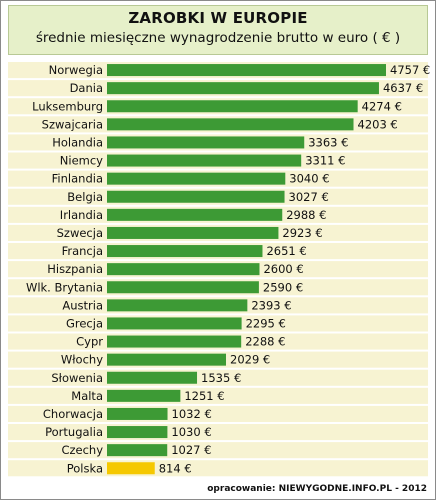  I want to click on source-credit: opracowanie: NIEWYGODNE.INFO.PL - 2012, so click(317, 489).